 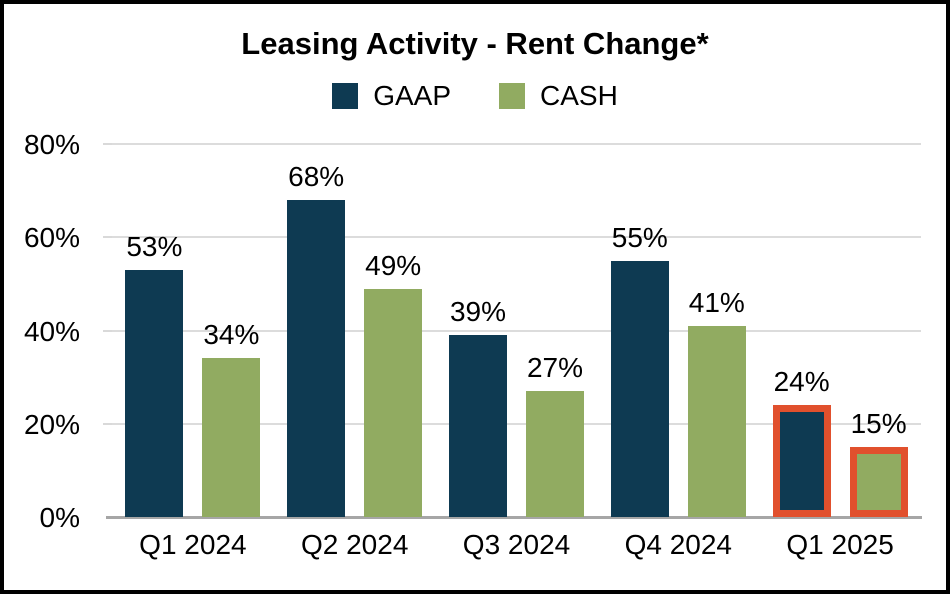 I want to click on bar-cash-q1-2025, so click(x=878, y=482).